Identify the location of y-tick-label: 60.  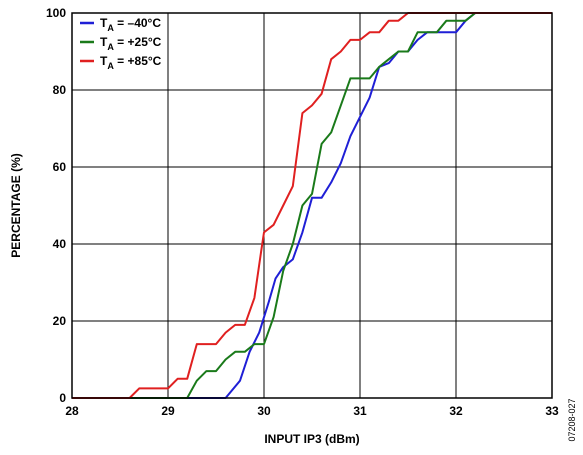
(60, 167).